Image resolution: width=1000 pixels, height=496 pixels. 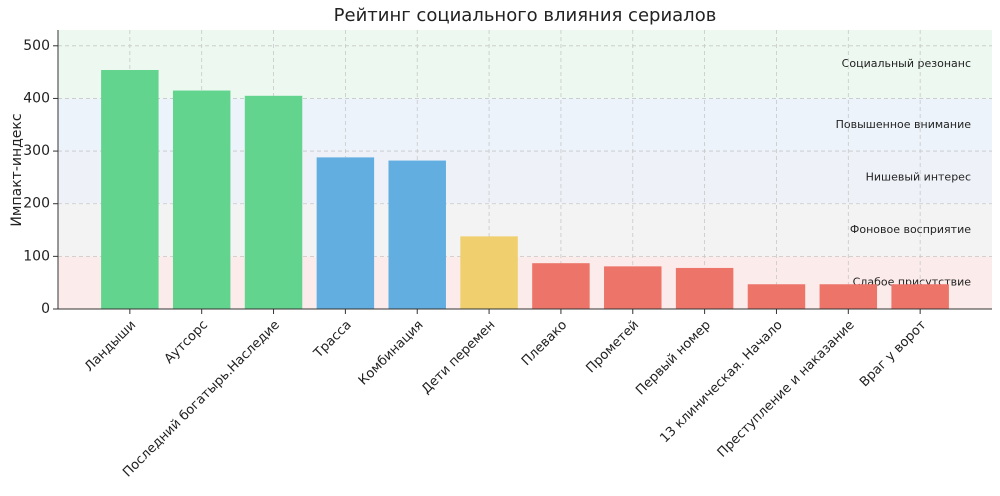 What do you see at coordinates (36, 204) in the screenshot?
I see `y-tick-label: 200` at bounding box center [36, 204].